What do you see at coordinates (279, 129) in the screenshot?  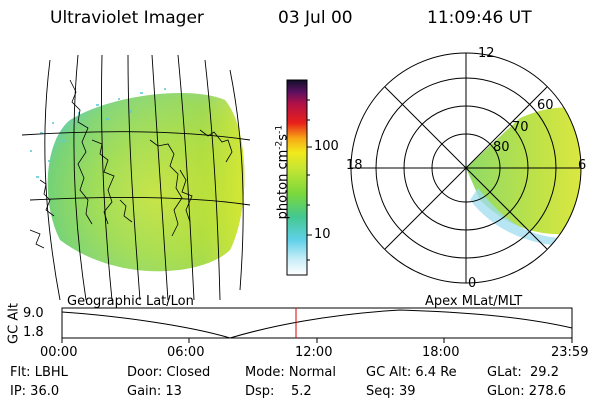 I see `unit-exp2: -1` at bounding box center [279, 129].